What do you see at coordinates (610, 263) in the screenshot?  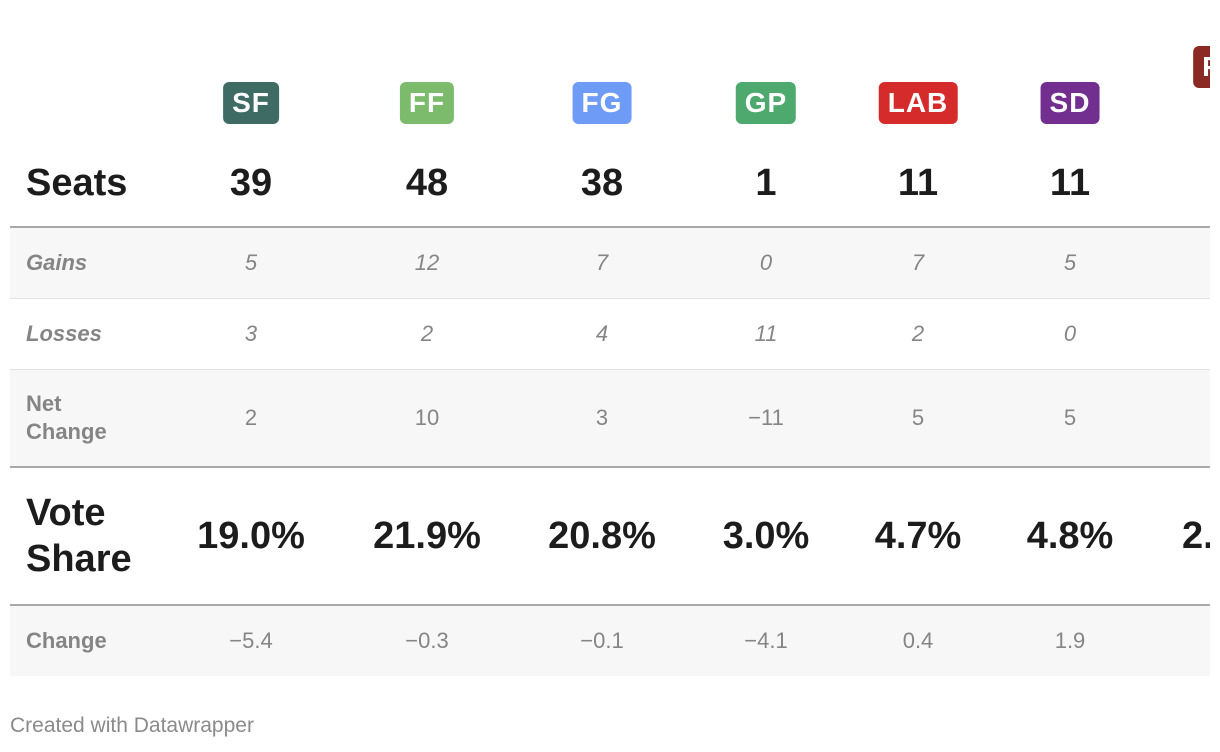 I see `gains-row: Gains 5 12 7 0 7 5` at bounding box center [610, 263].